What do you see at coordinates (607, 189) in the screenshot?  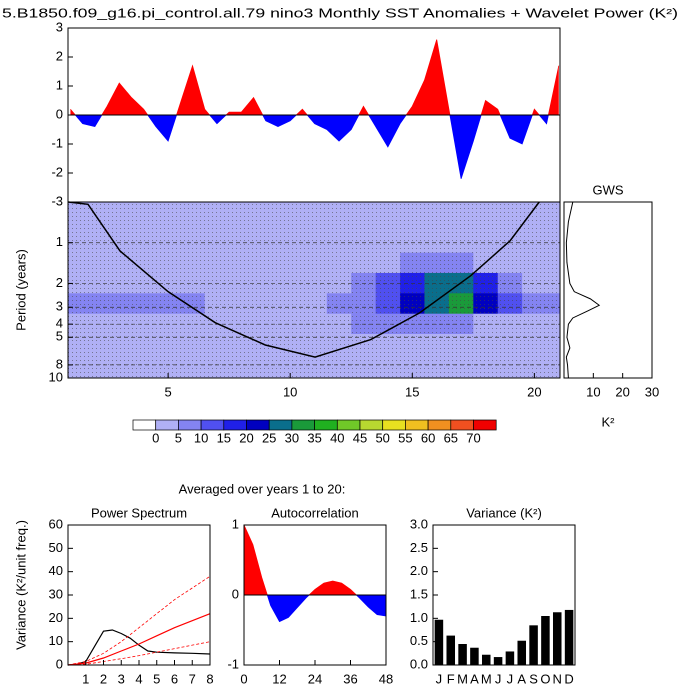 I see `chart-title: GWS` at bounding box center [607, 189].